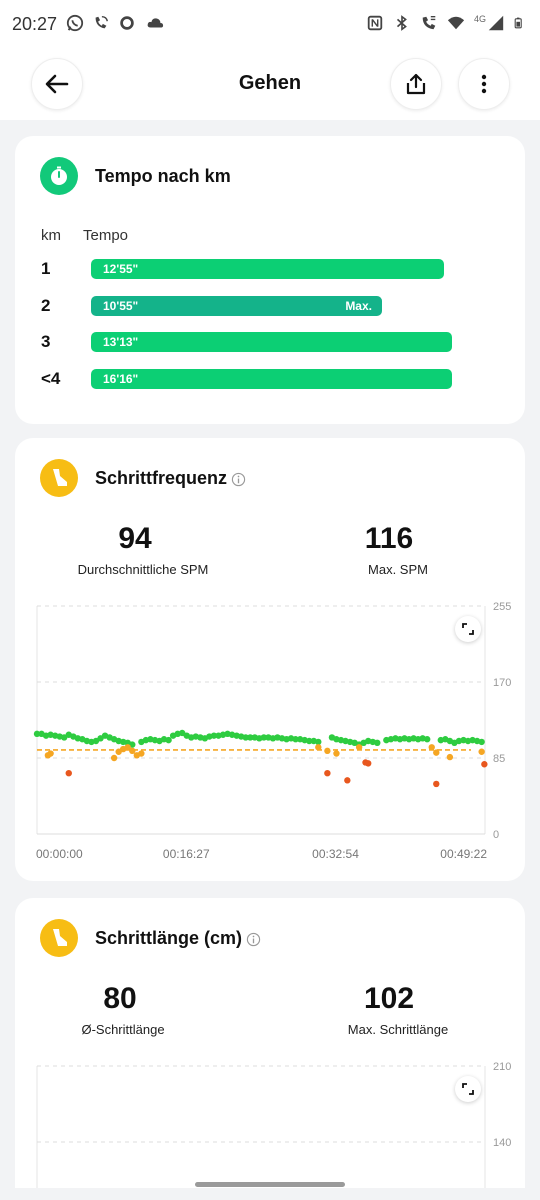 This screenshot has width=540, height=1200. I want to click on max-stride-value: 102, so click(389, 998).